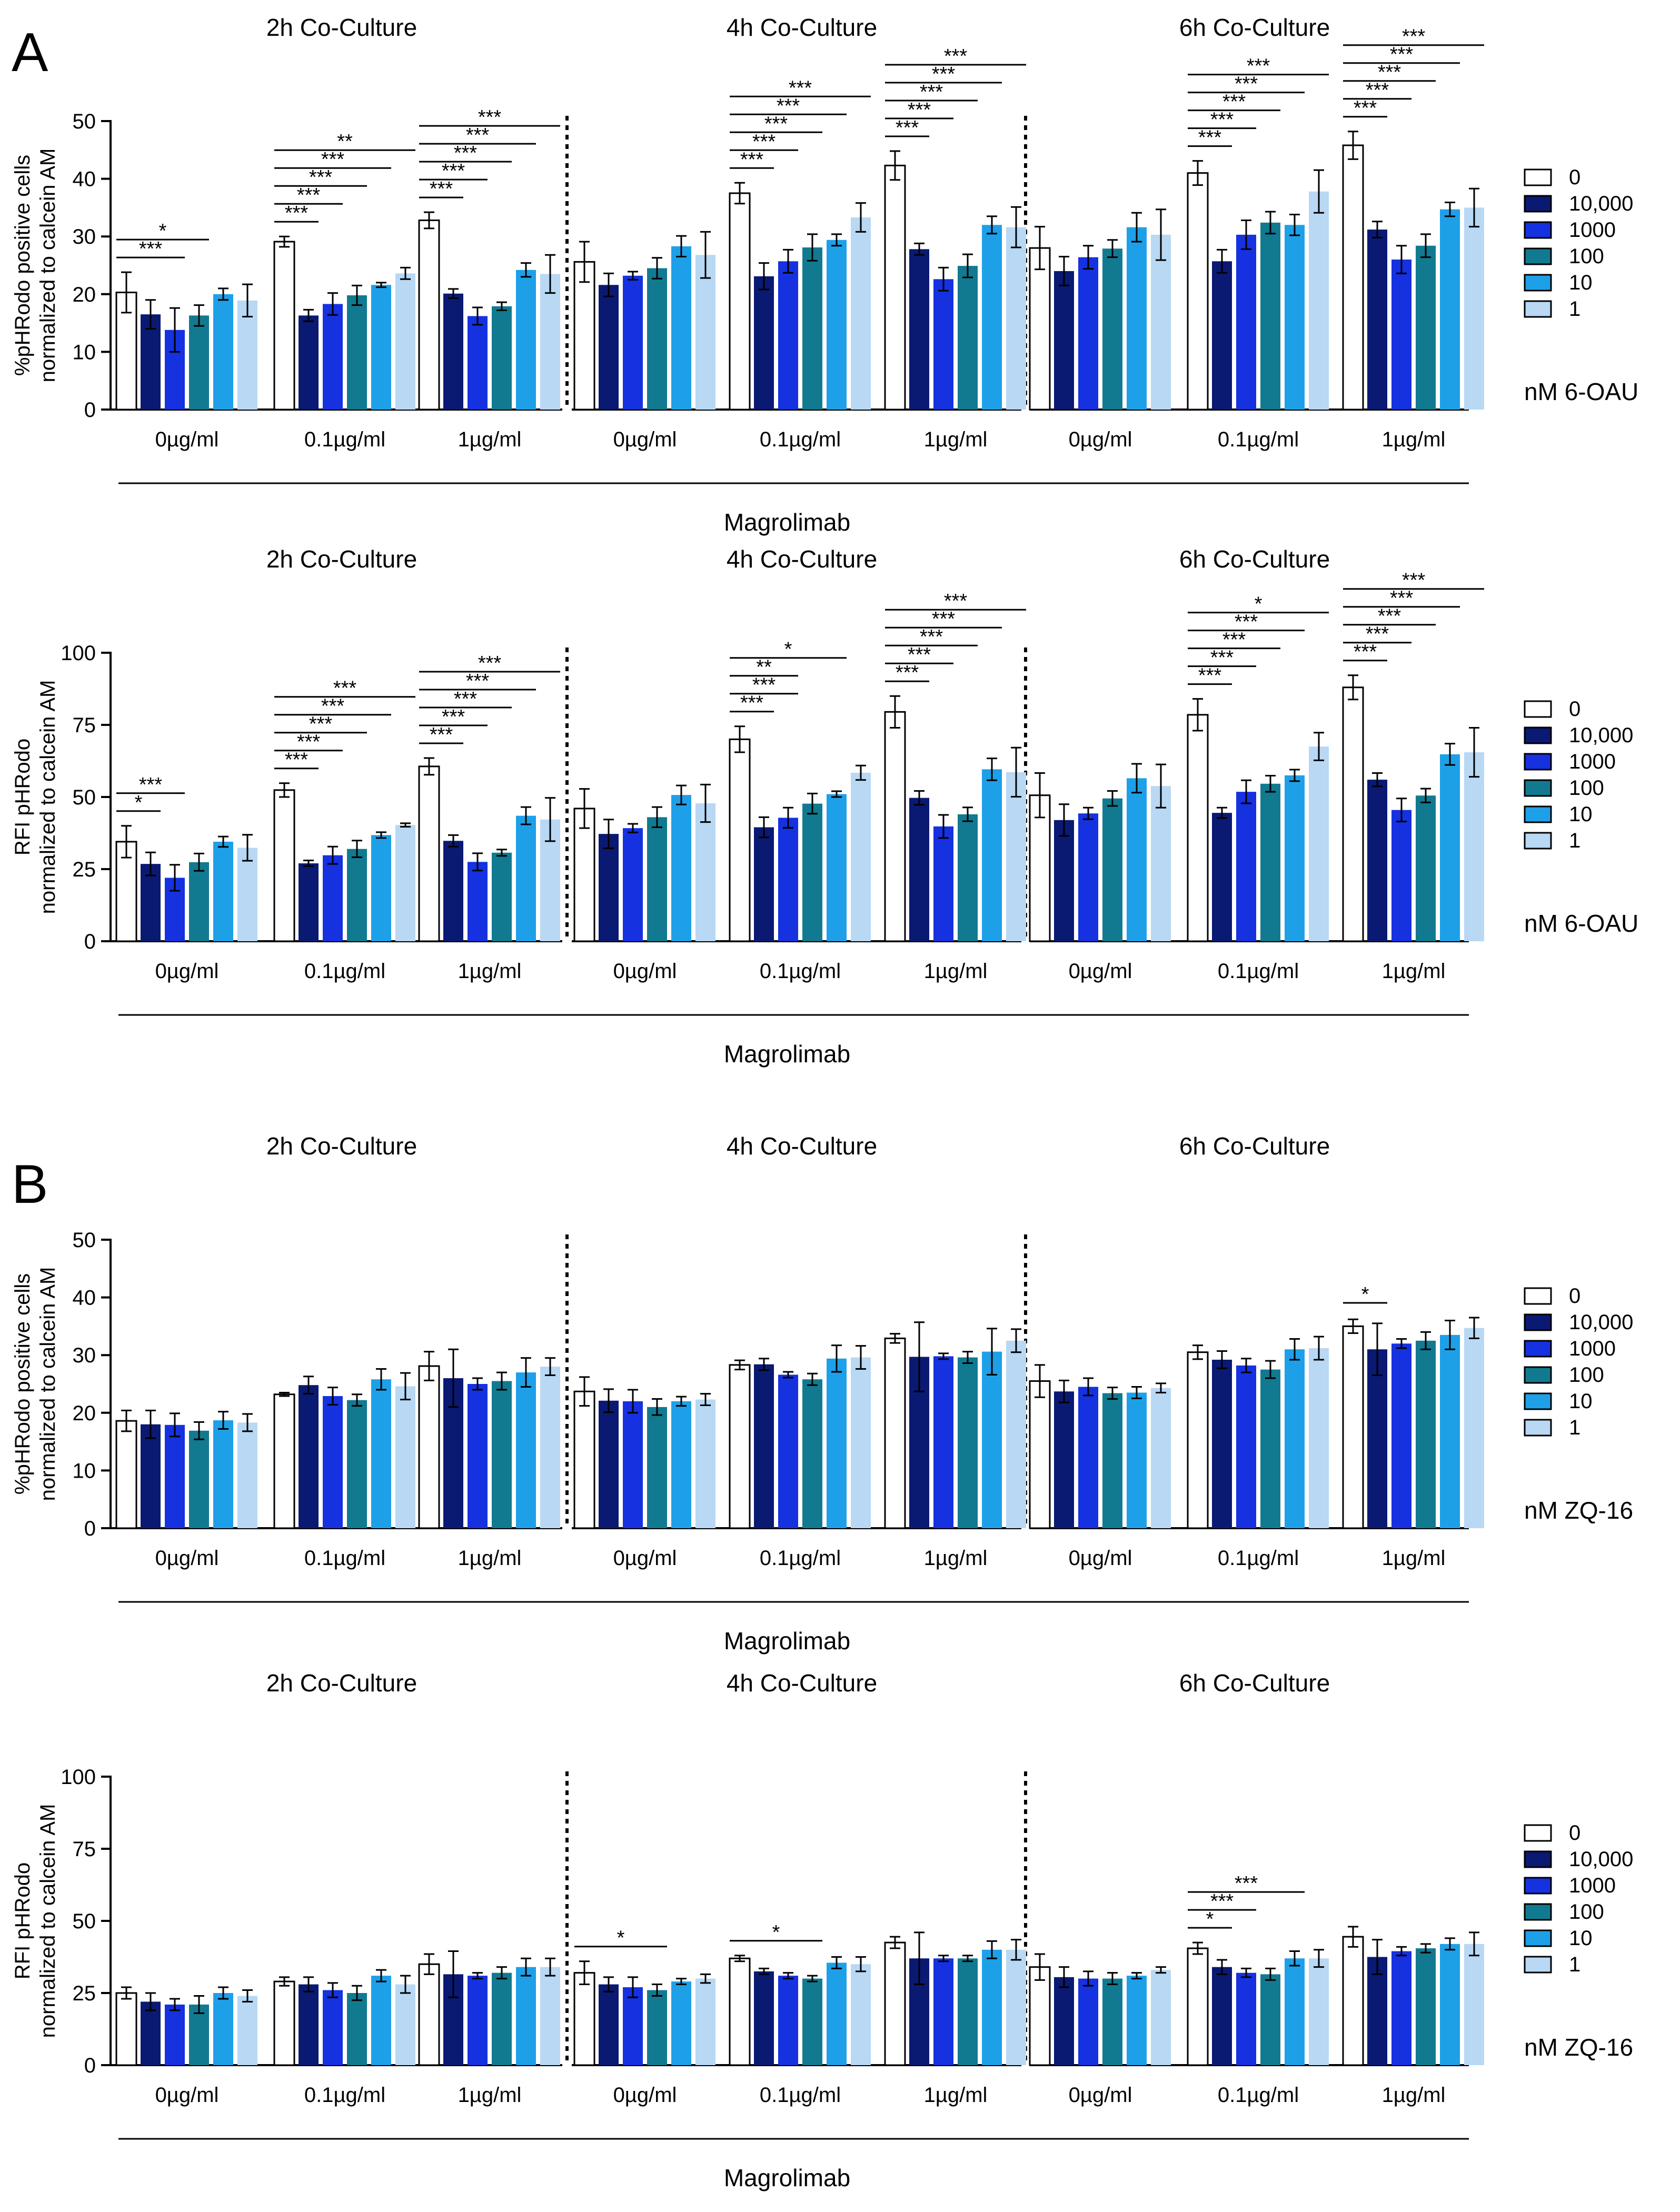 Image resolution: width=1680 pixels, height=2212 pixels. I want to click on legend-label: 10,000, so click(1601, 1322).